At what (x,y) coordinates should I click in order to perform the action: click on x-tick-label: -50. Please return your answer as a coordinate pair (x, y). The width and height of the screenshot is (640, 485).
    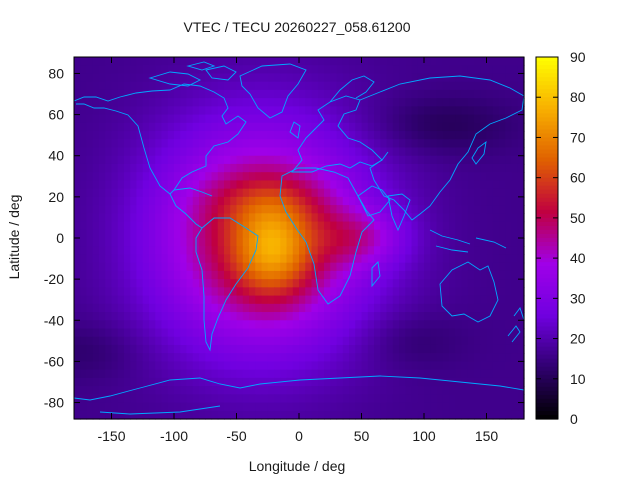
    Looking at the image, I should click on (236, 436).